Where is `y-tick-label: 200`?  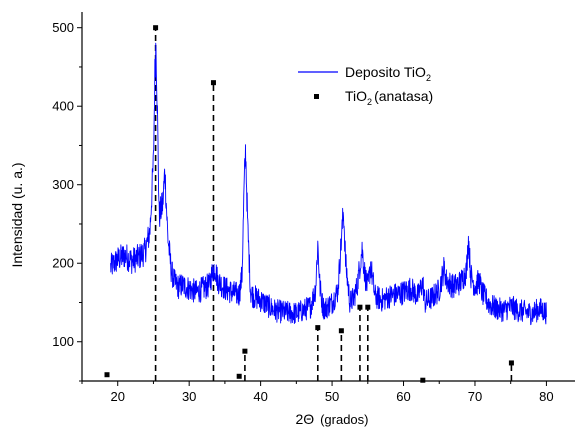
y-tick-label: 200 is located at coordinates (63, 263).